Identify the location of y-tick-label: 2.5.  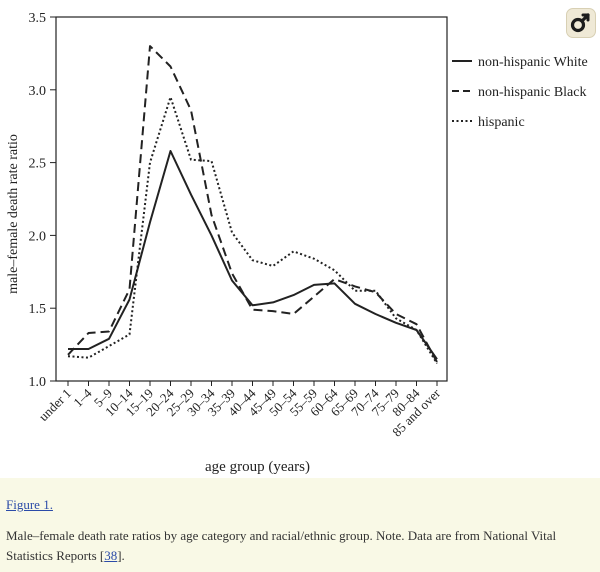
(38, 164).